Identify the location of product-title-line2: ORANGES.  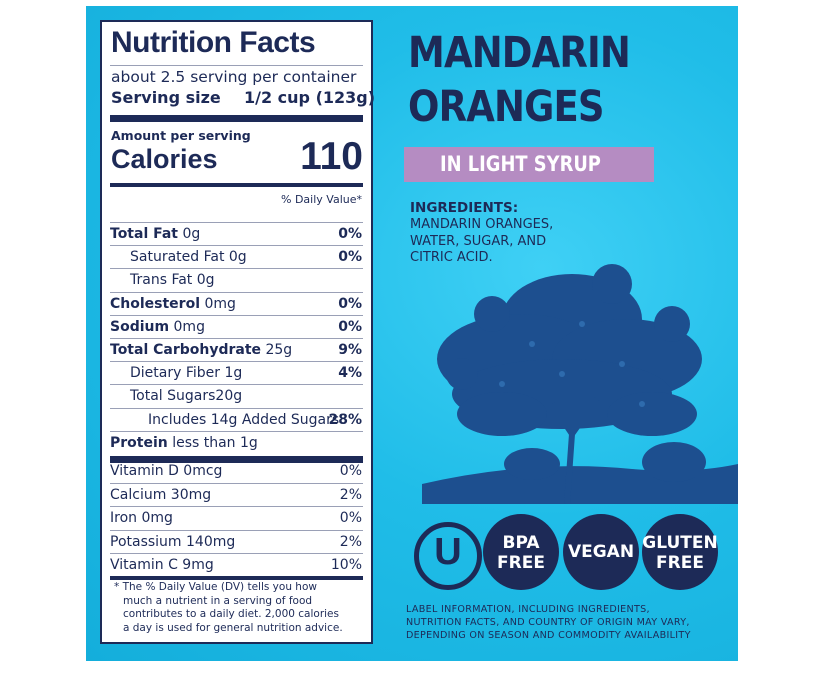
(506, 107).